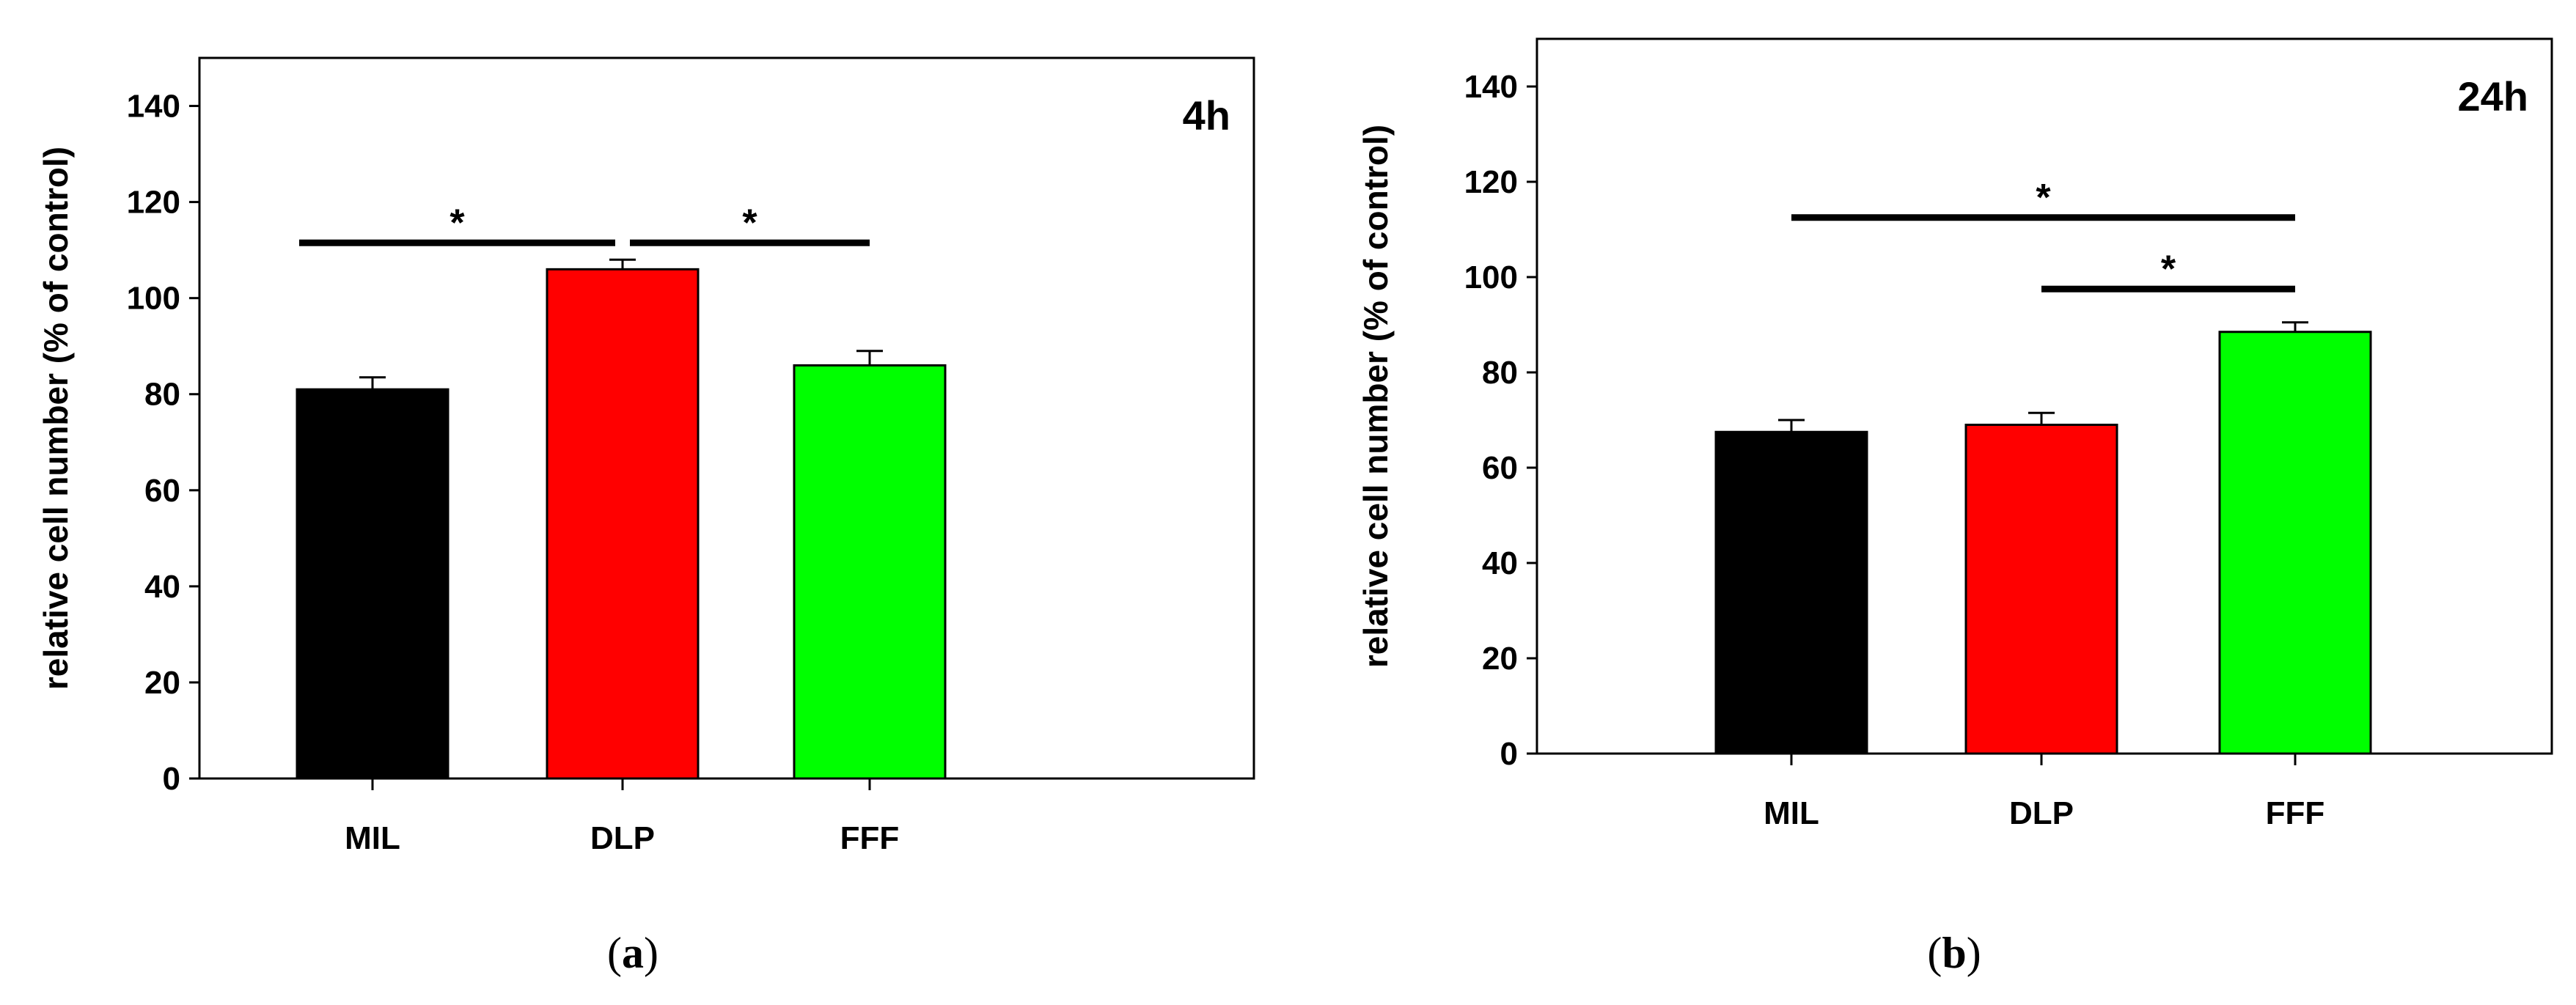  What do you see at coordinates (1206, 115) in the screenshot?
I see `panel-label: 4h` at bounding box center [1206, 115].